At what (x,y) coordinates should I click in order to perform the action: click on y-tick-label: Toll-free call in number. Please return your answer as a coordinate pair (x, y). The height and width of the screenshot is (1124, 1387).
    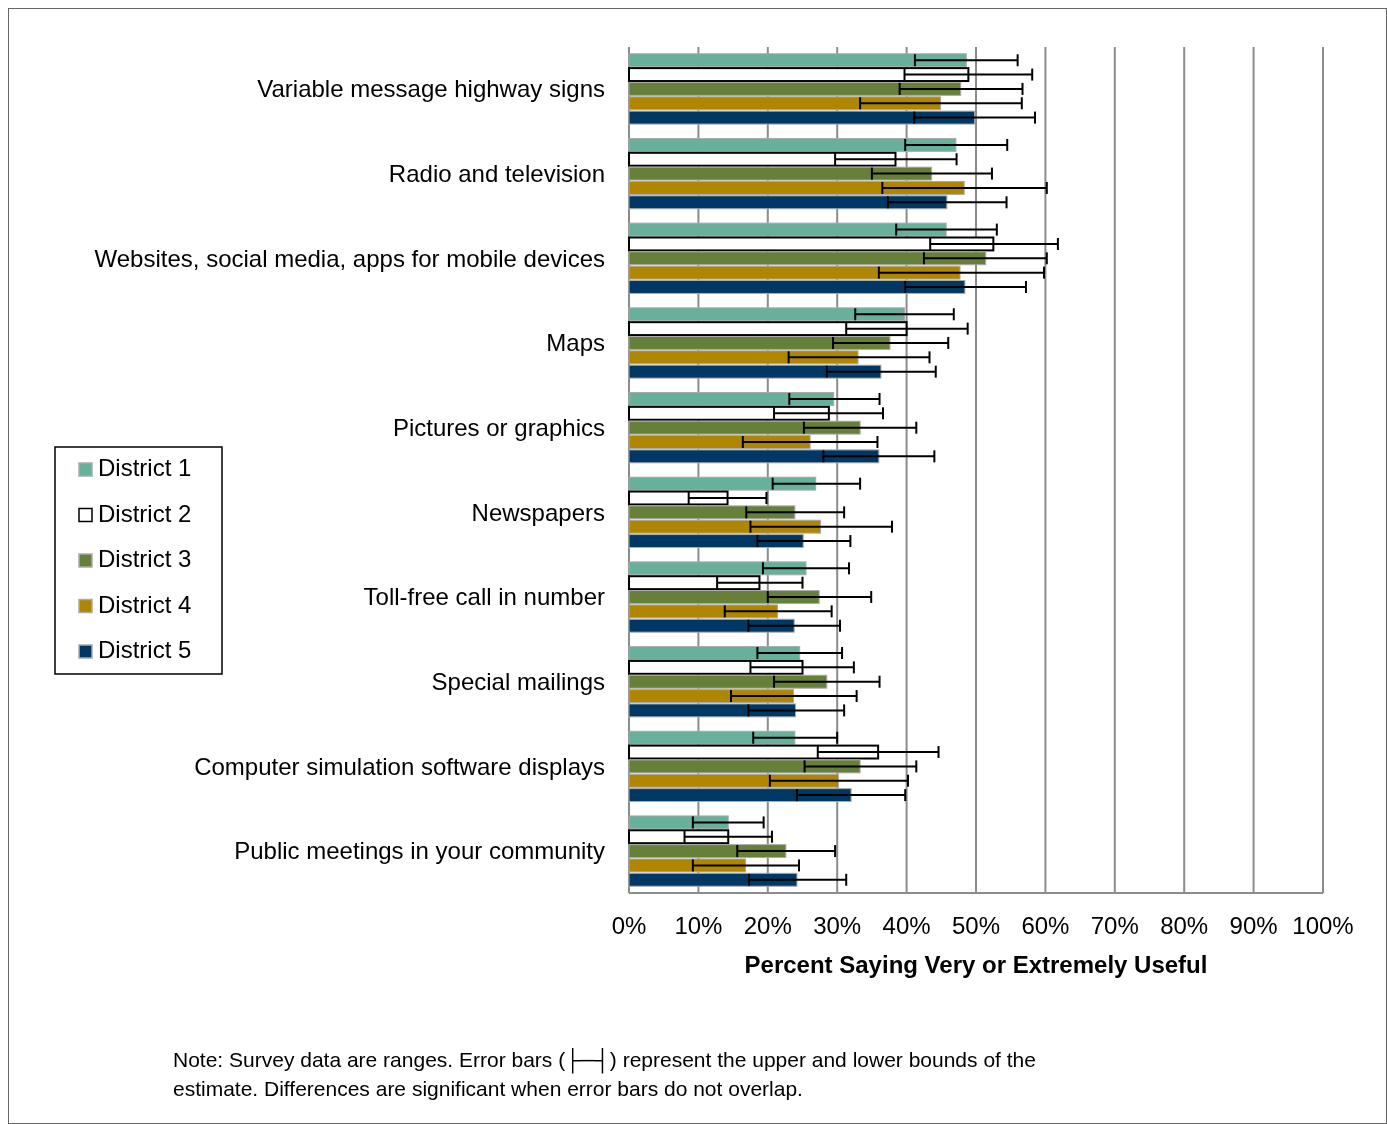
    Looking at the image, I should click on (484, 597).